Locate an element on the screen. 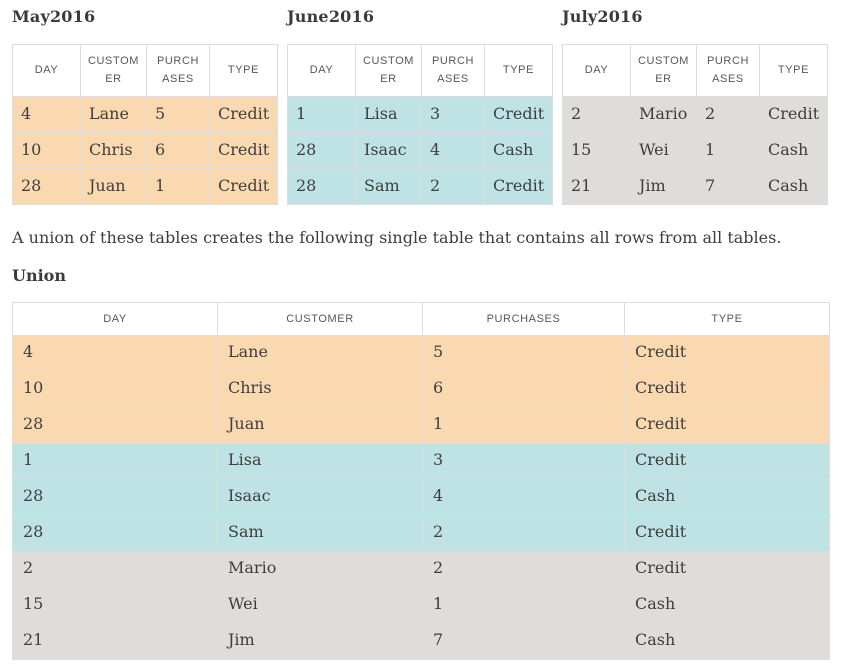 This screenshot has width=845, height=670. table-cell: Jim is located at coordinates (320, 641).